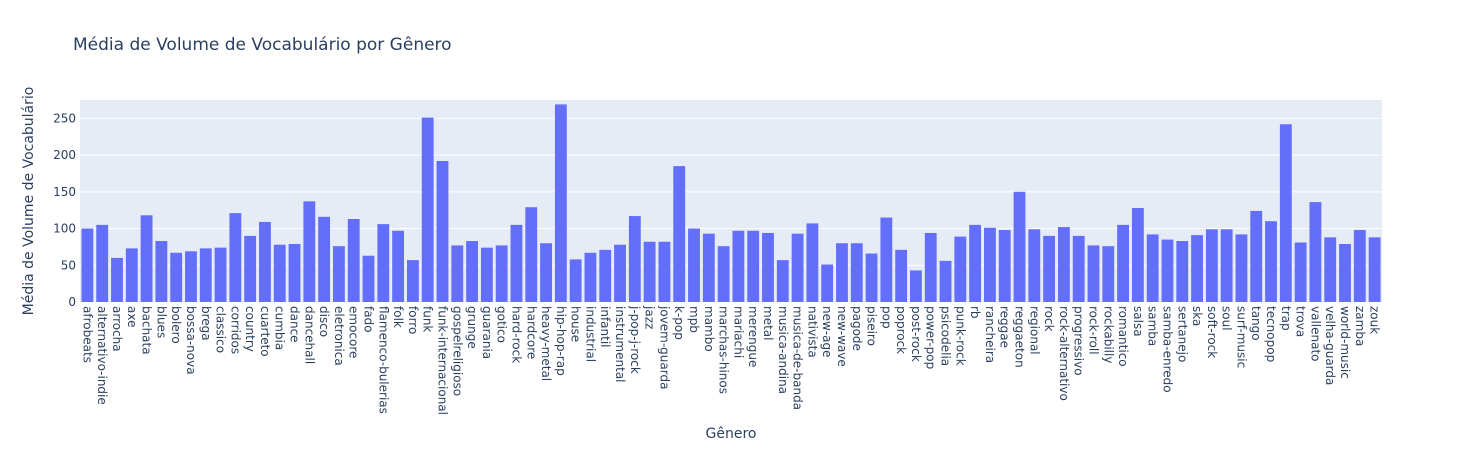 This screenshot has height=450, width=1462. I want to click on bar-cuarteto, so click(265, 261).